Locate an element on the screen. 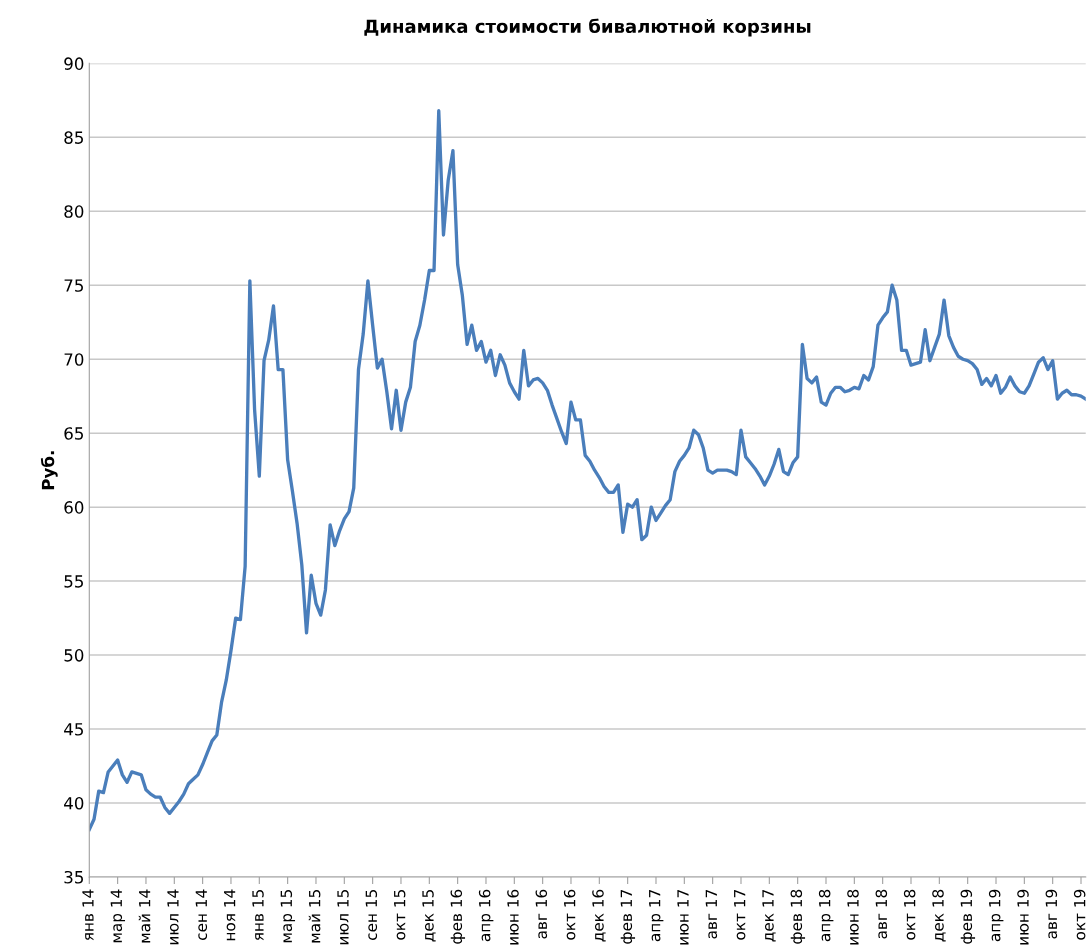 The height and width of the screenshot is (946, 1089). x-tick-label: июл 15 is located at coordinates (343, 917).